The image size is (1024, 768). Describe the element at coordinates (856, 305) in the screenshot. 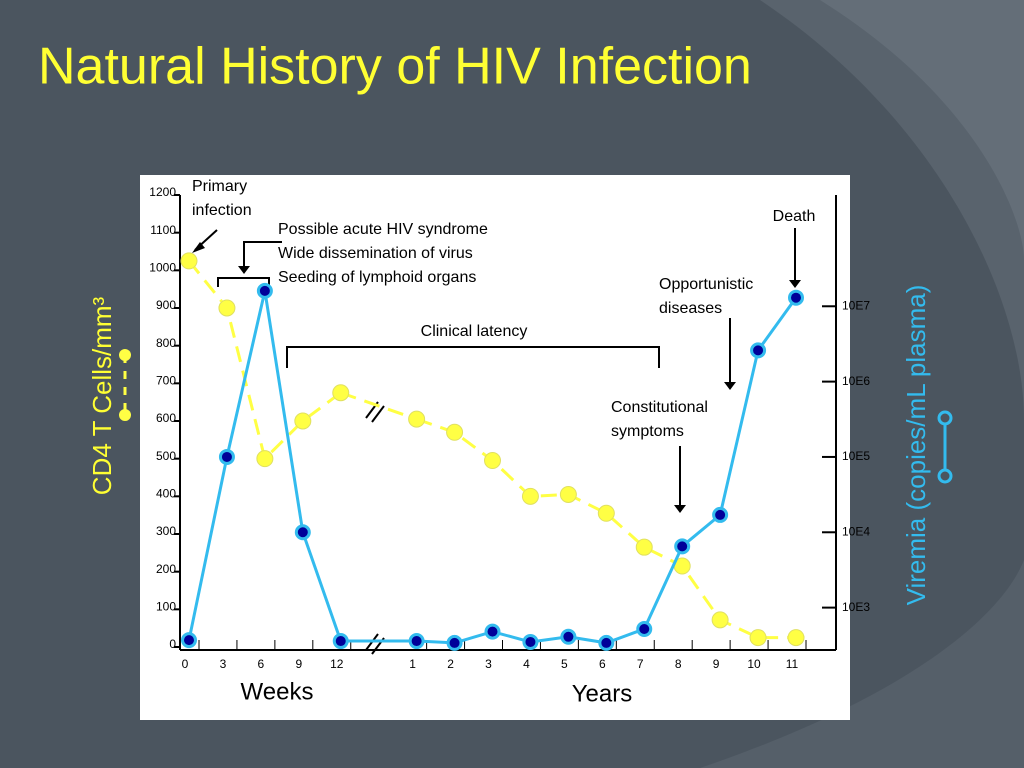

I see `y2-tick-label: 10E7` at that location.